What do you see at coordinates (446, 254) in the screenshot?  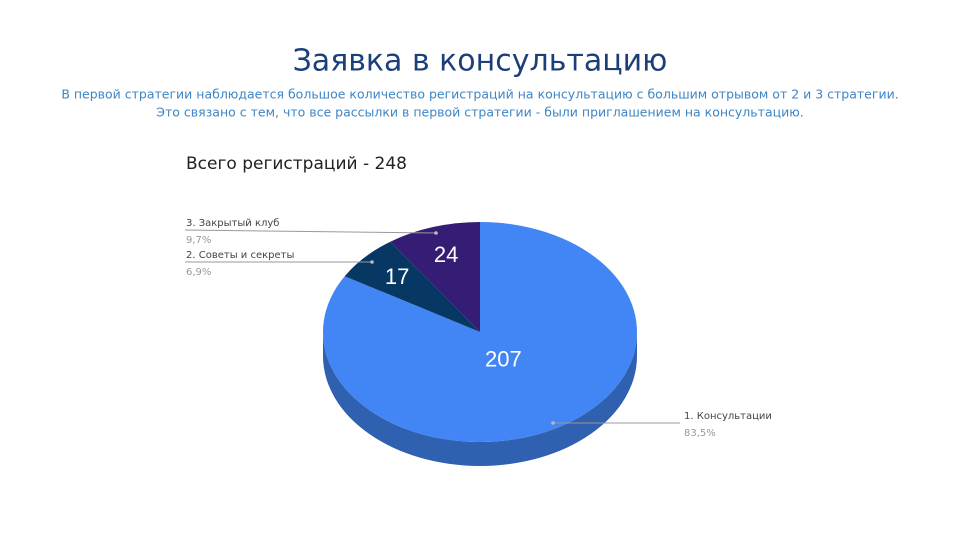 I see `slice-value-label: 24` at bounding box center [446, 254].